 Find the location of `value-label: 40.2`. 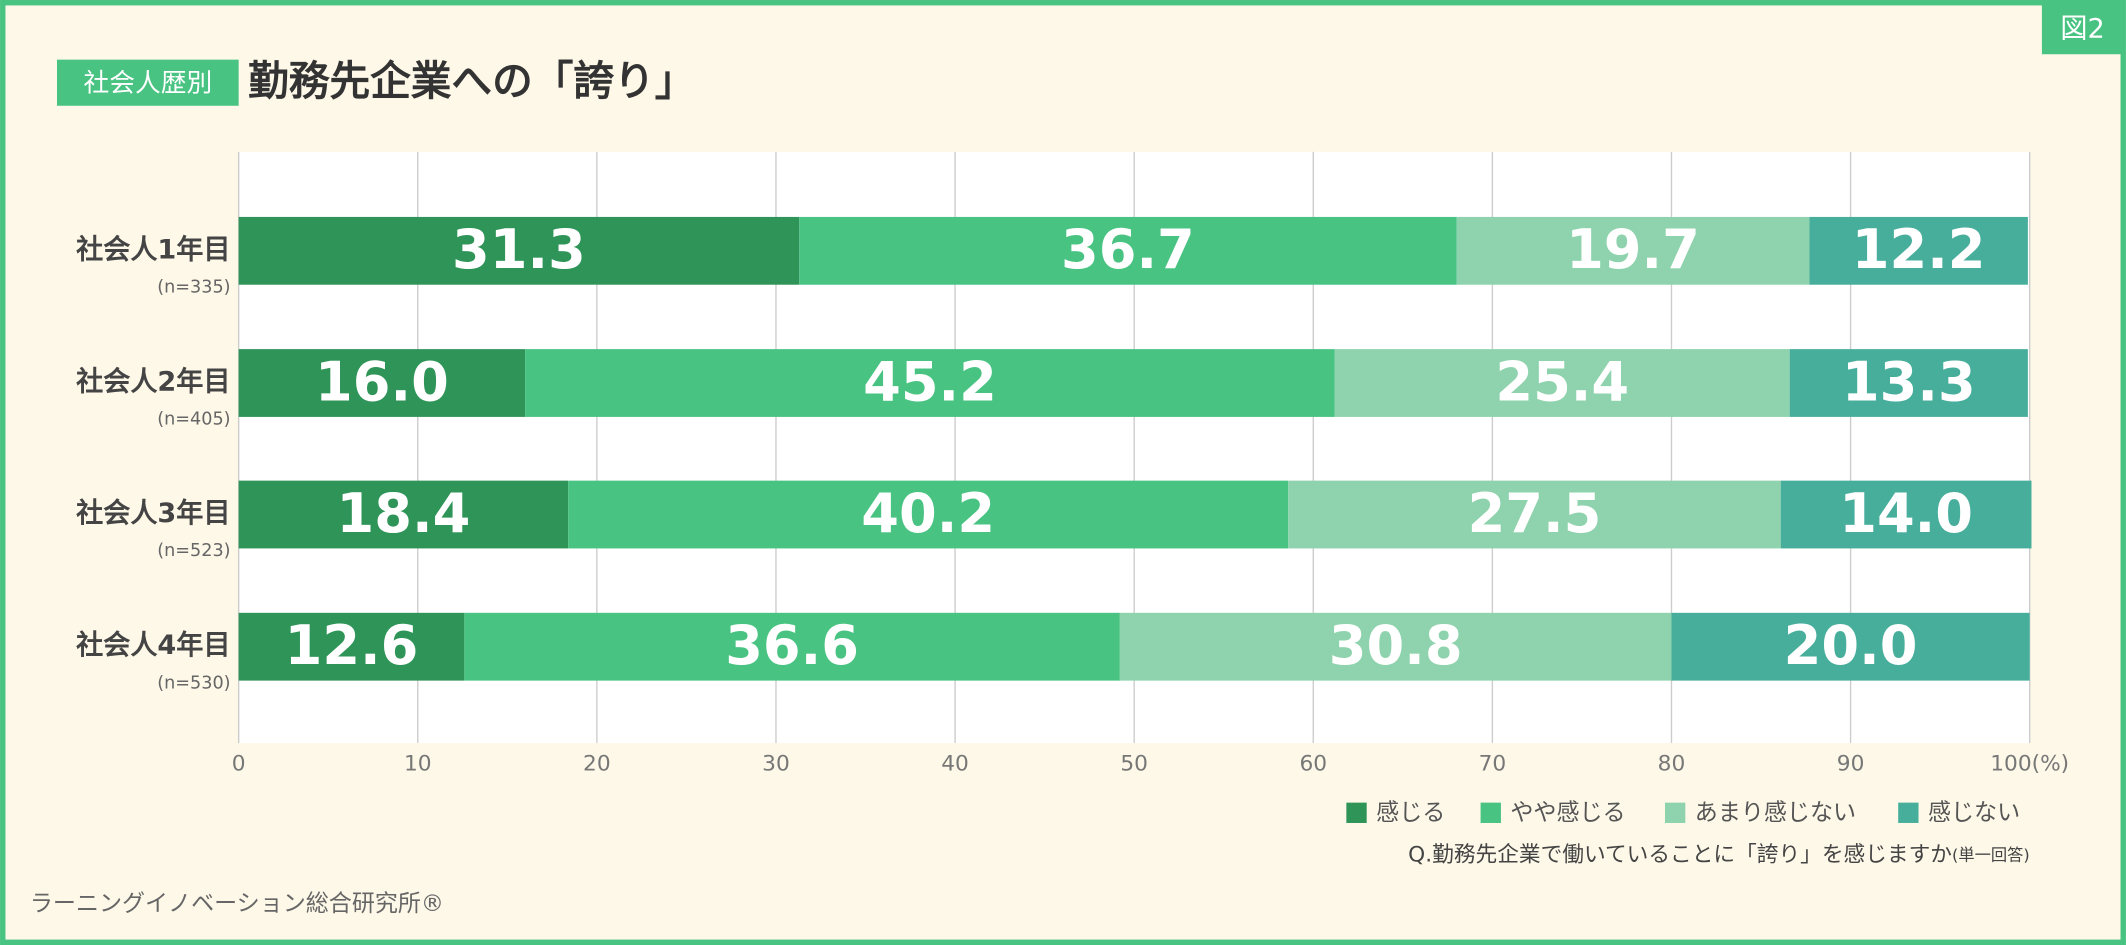

value-label: 40.2 is located at coordinates (928, 513).